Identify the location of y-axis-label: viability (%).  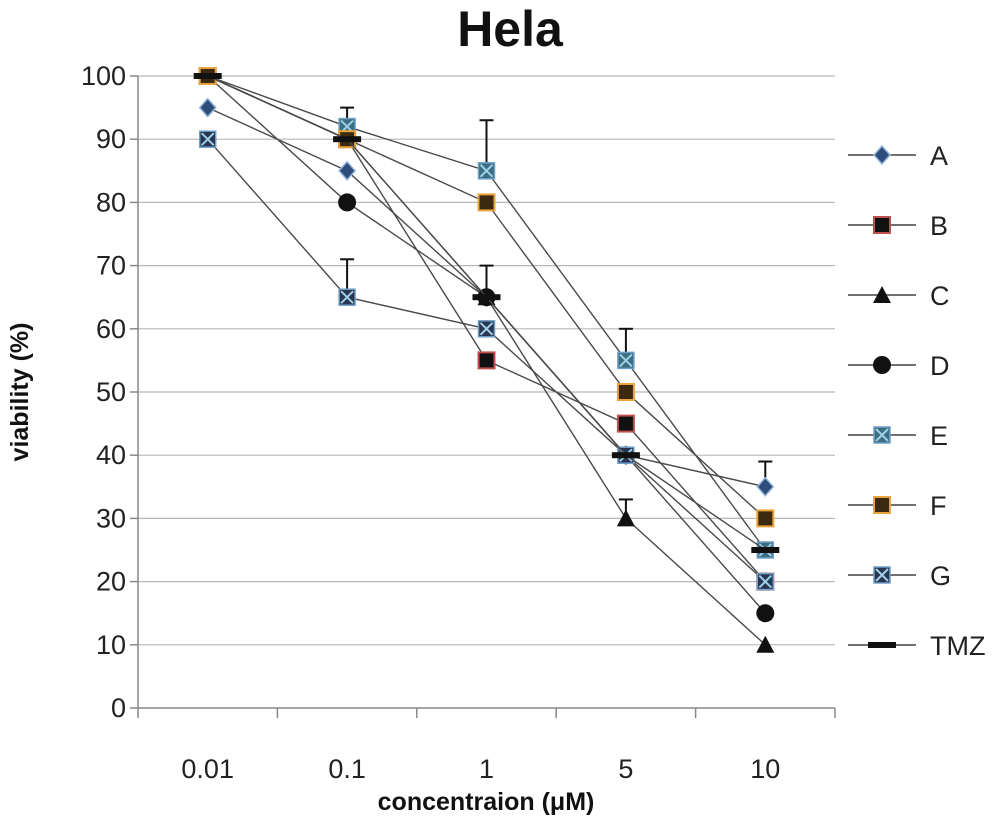
(20, 392).